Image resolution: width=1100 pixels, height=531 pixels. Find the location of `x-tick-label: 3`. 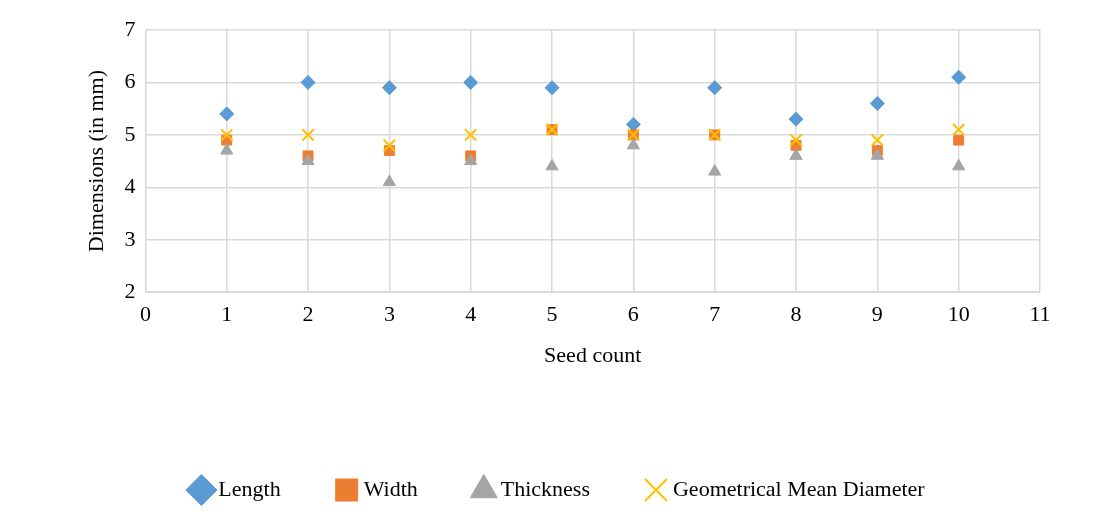

x-tick-label: 3 is located at coordinates (389, 314).